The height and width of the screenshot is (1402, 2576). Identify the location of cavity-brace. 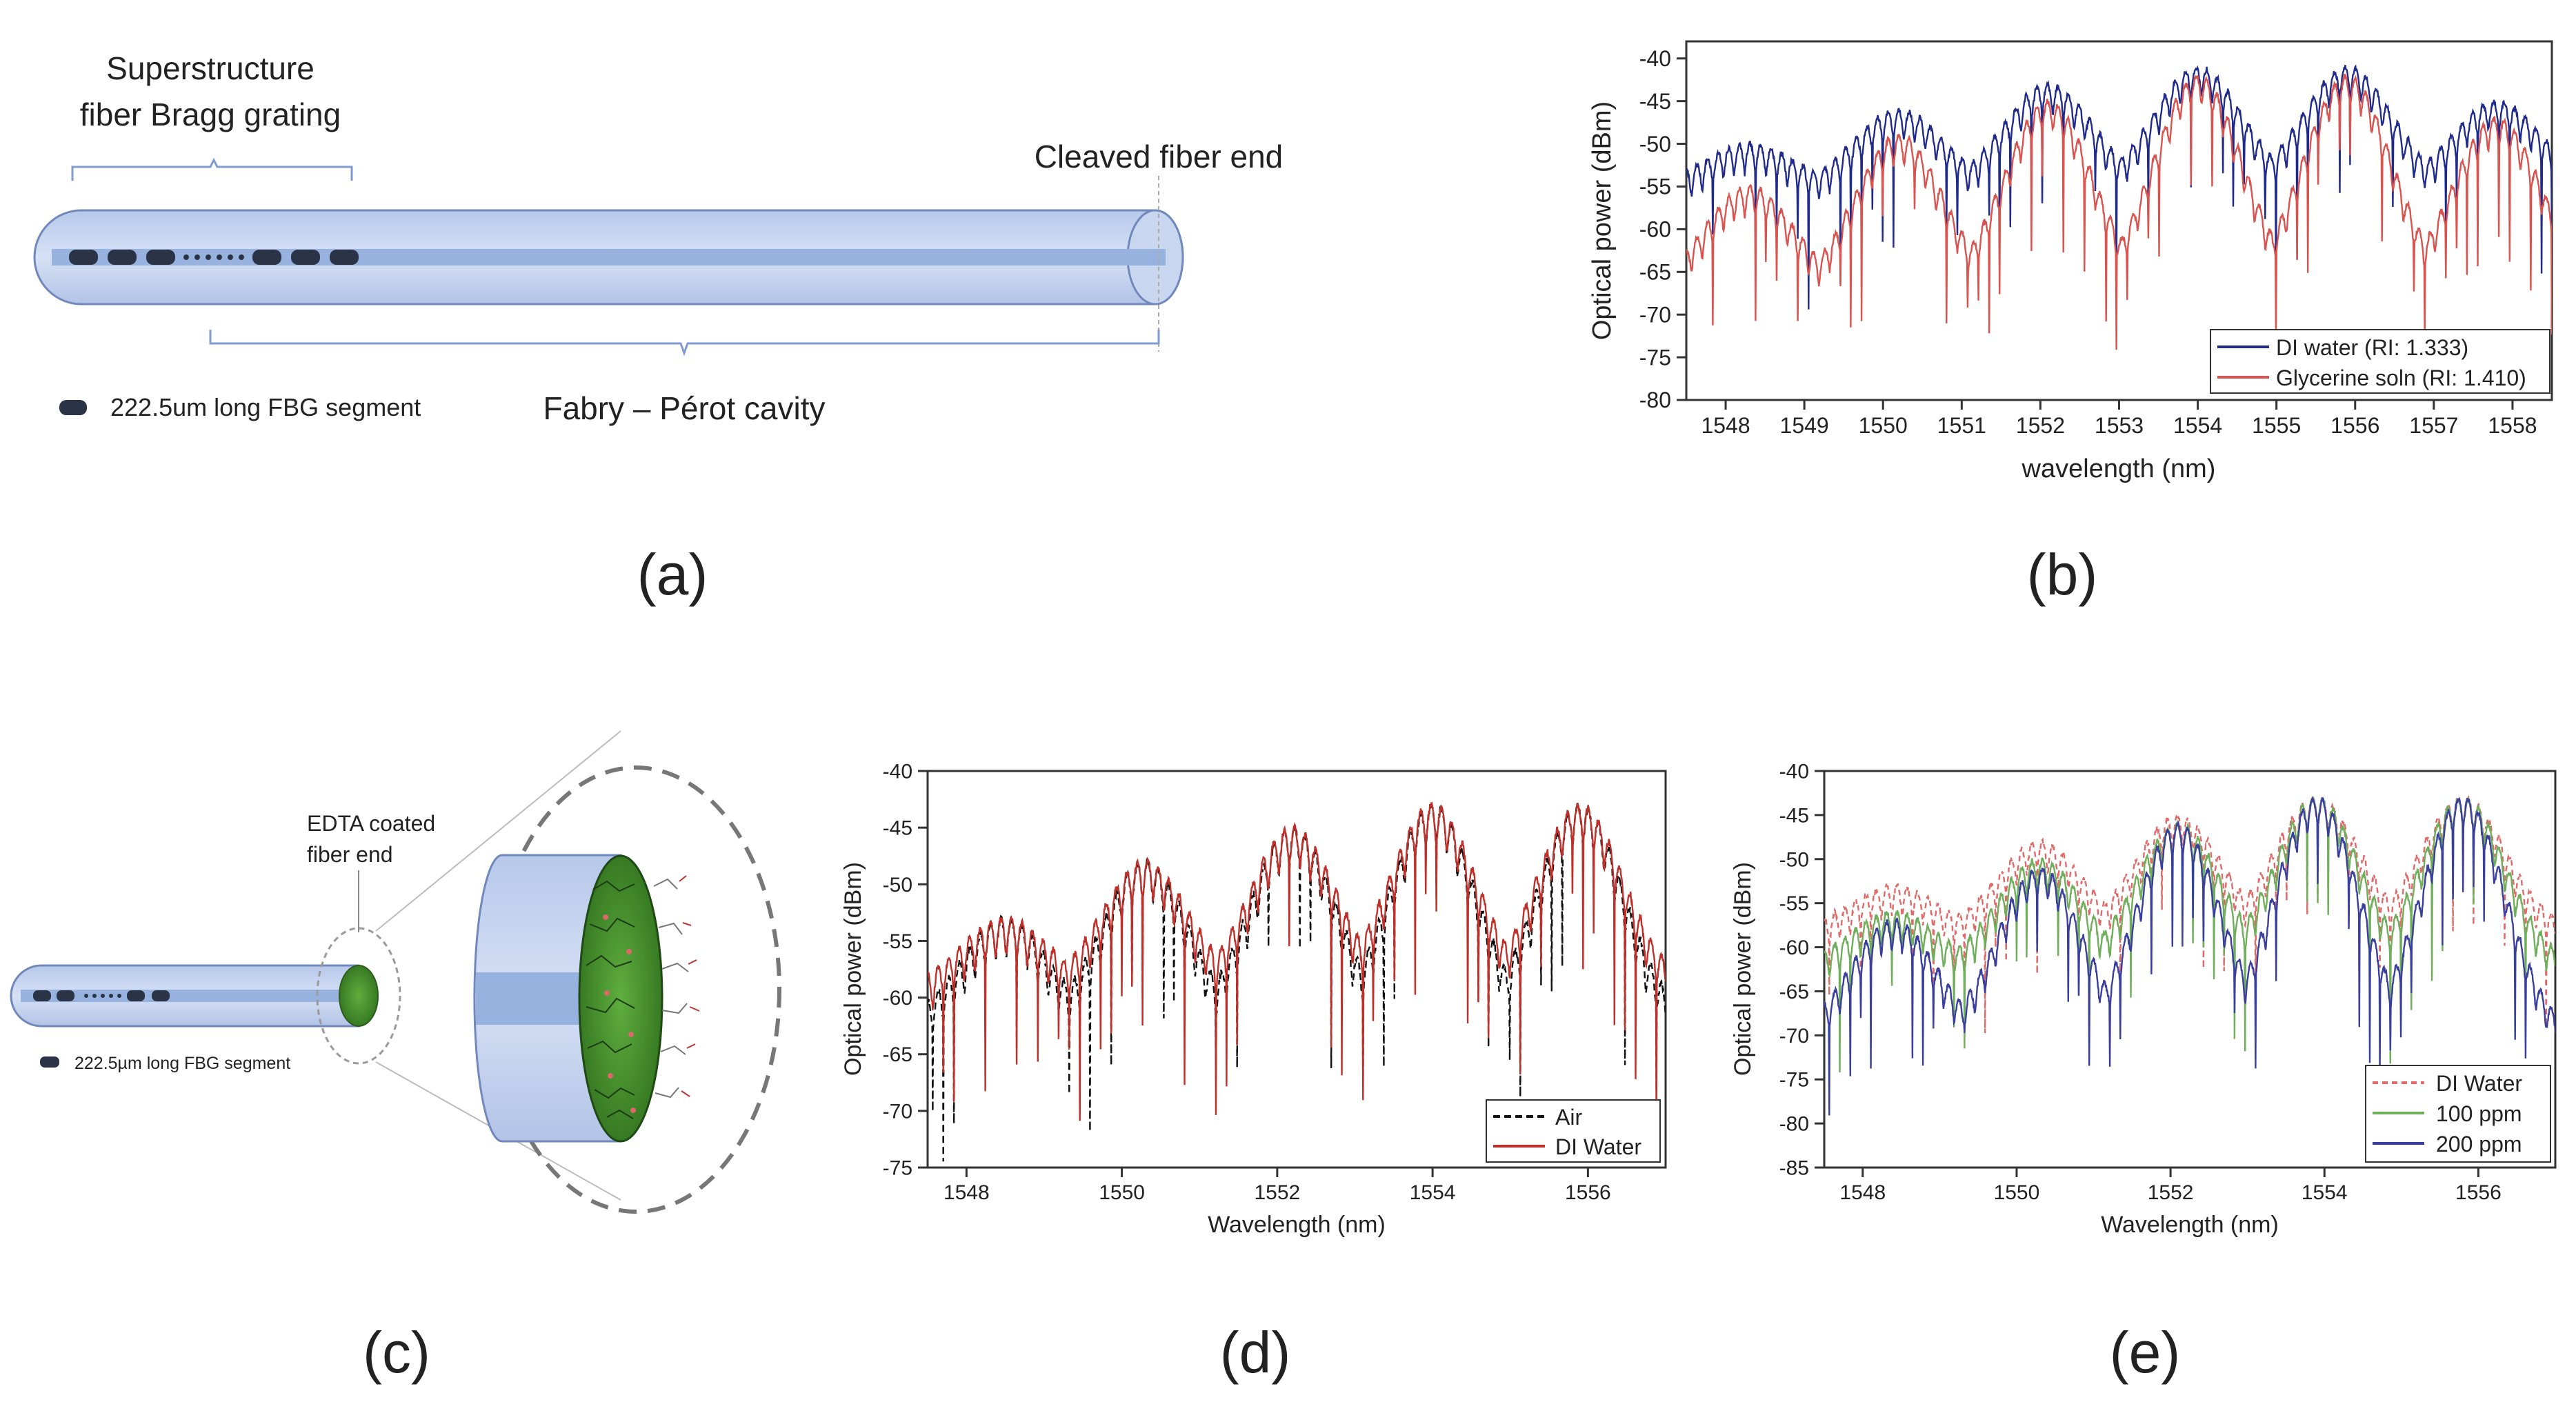
(684, 343).